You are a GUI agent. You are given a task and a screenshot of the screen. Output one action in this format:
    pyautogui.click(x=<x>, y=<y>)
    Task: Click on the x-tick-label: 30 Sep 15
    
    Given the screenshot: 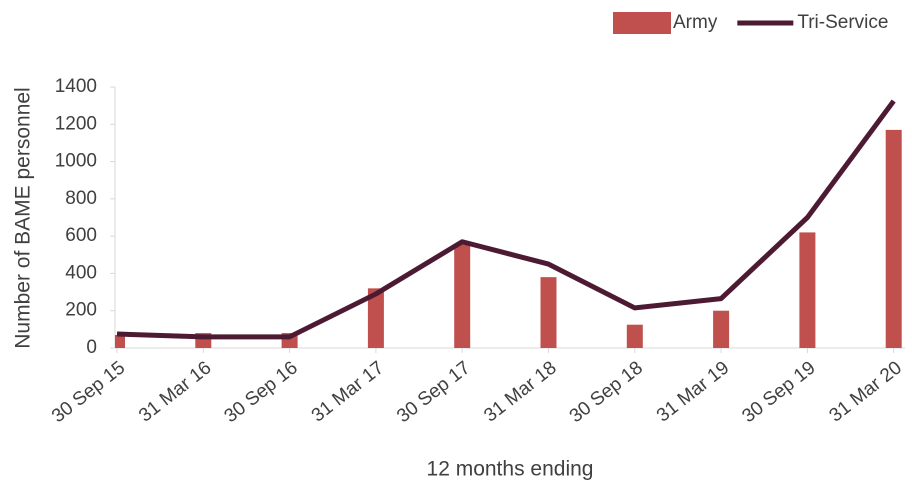 What is the action you would take?
    pyautogui.click(x=88, y=392)
    